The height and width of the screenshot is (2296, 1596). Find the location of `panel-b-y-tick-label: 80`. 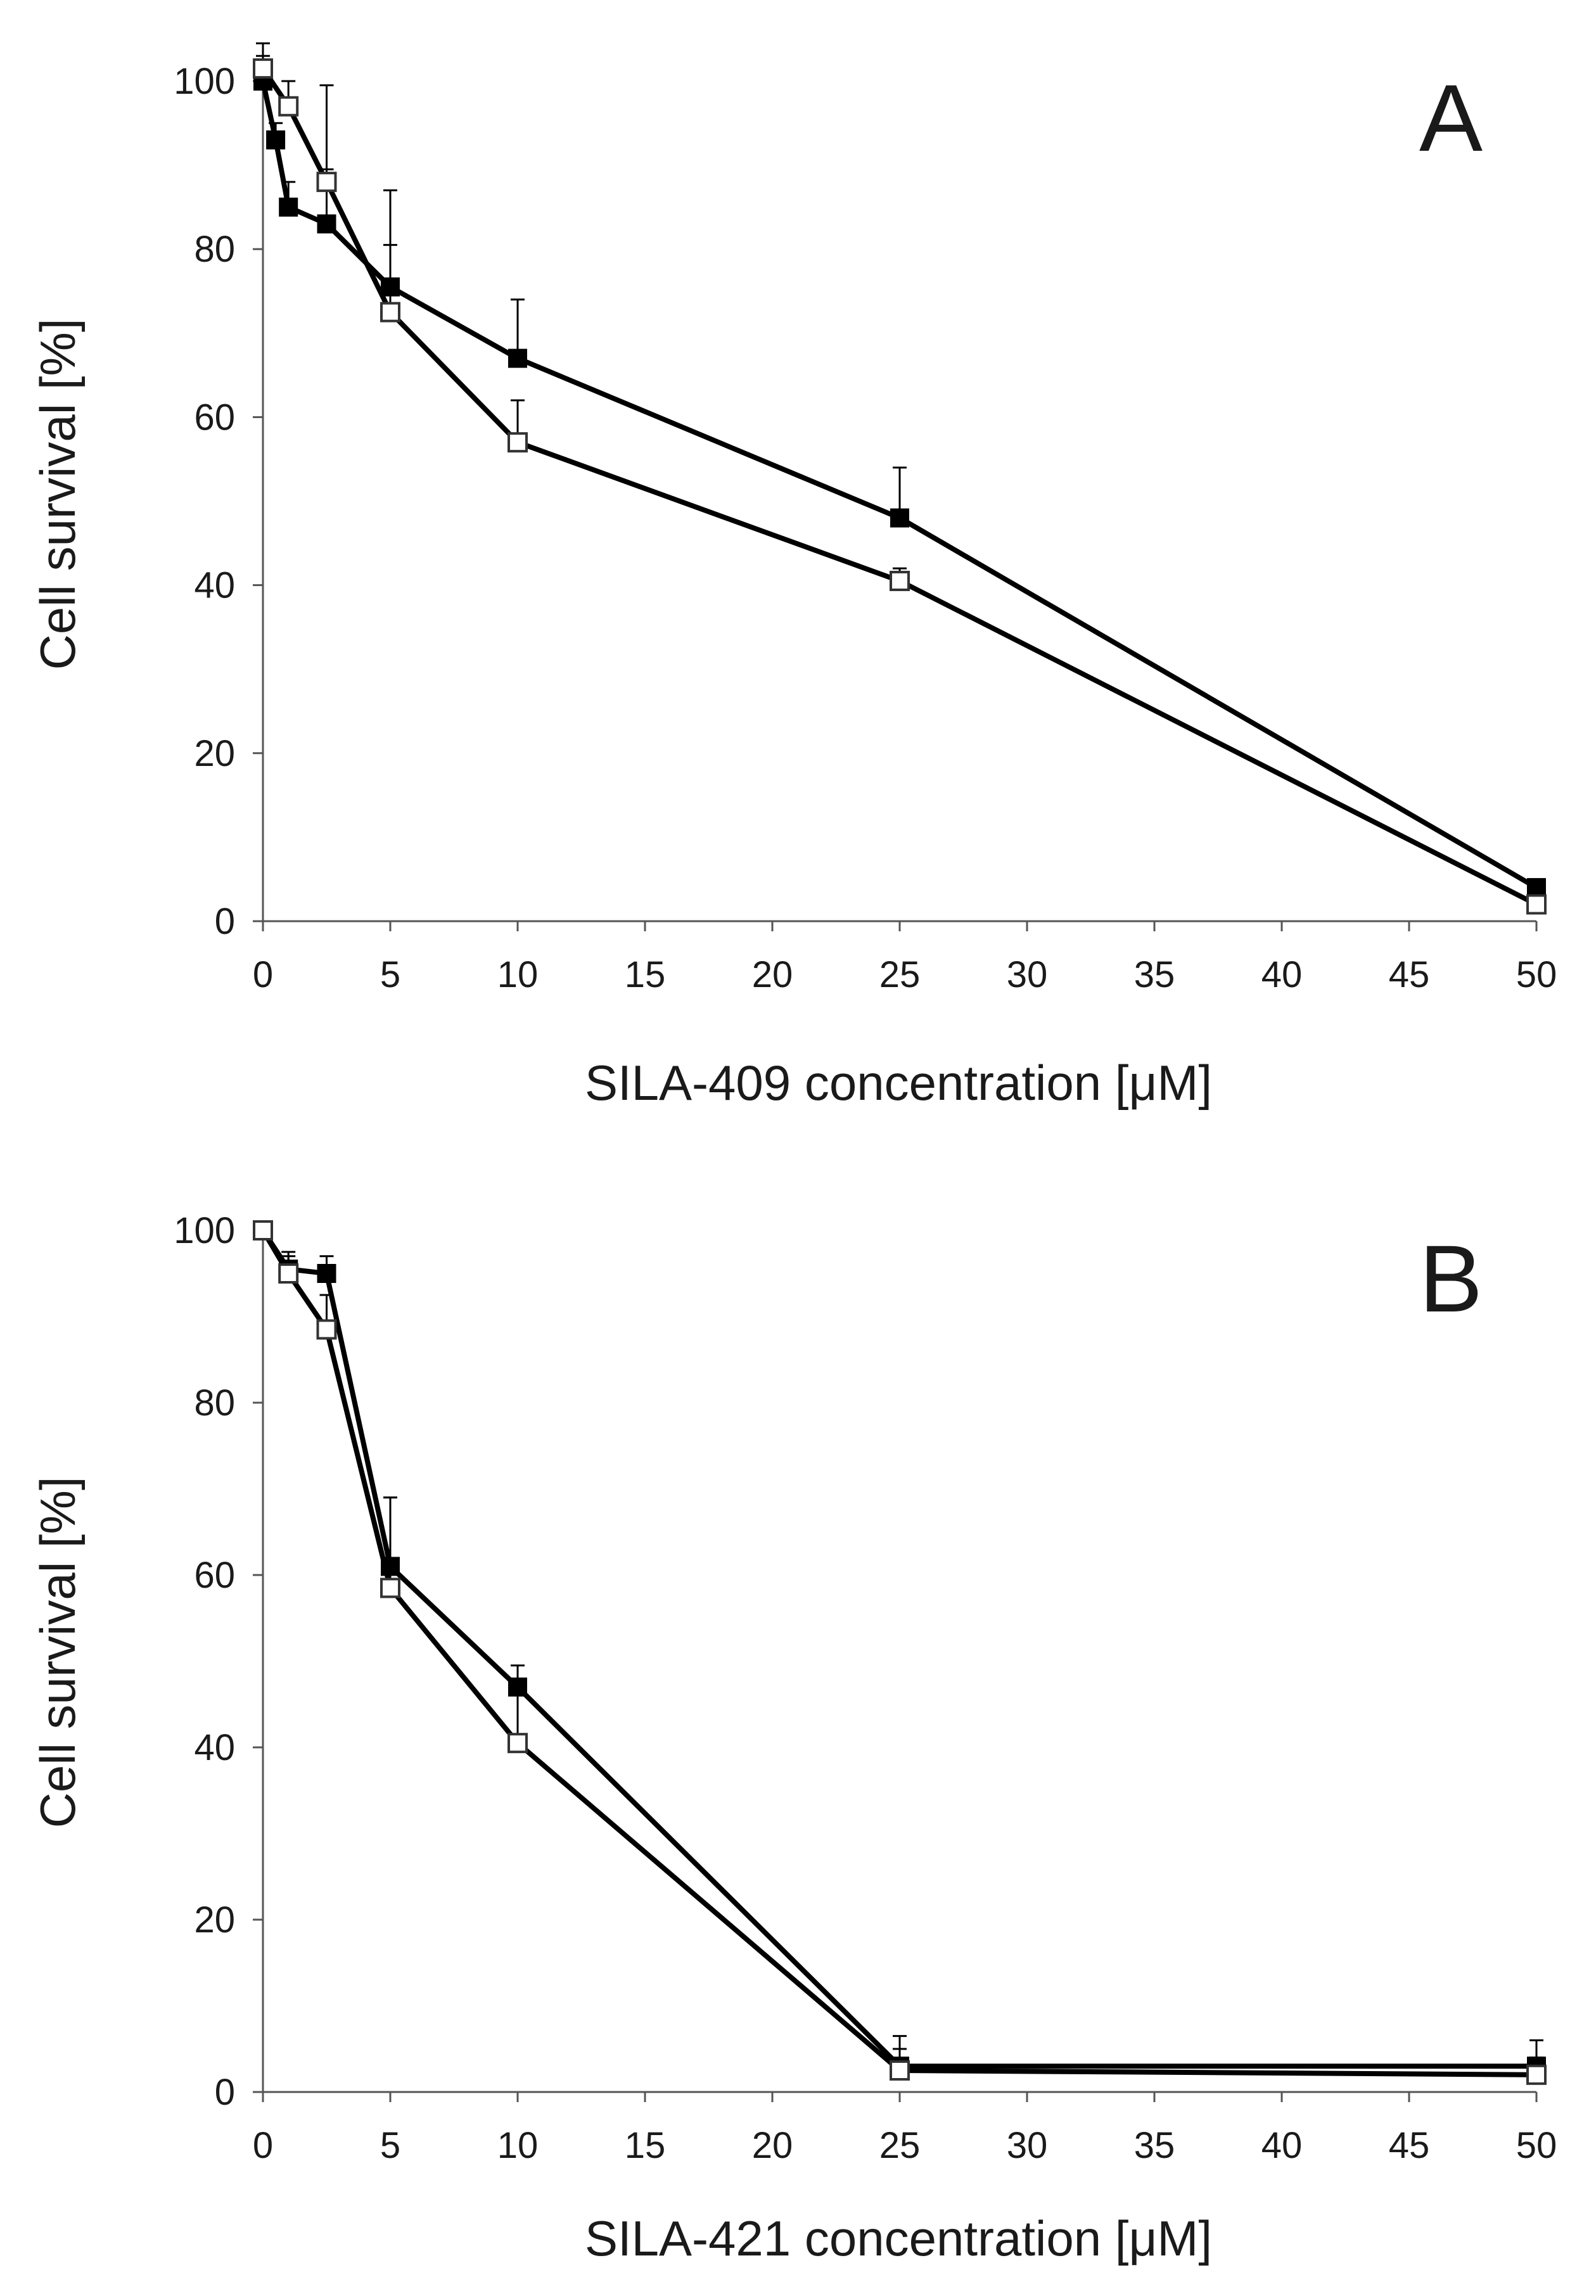

panel-b-y-tick-label: 80 is located at coordinates (214, 1403).